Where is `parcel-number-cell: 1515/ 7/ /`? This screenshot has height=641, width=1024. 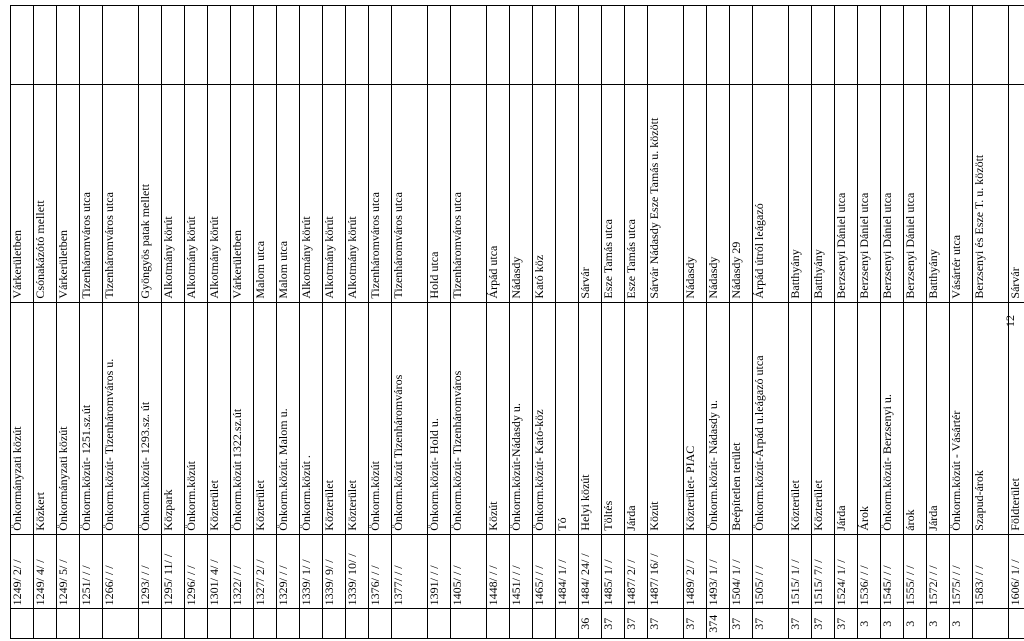 parcel-number-cell: 1515/ 7/ / is located at coordinates (823, 571).